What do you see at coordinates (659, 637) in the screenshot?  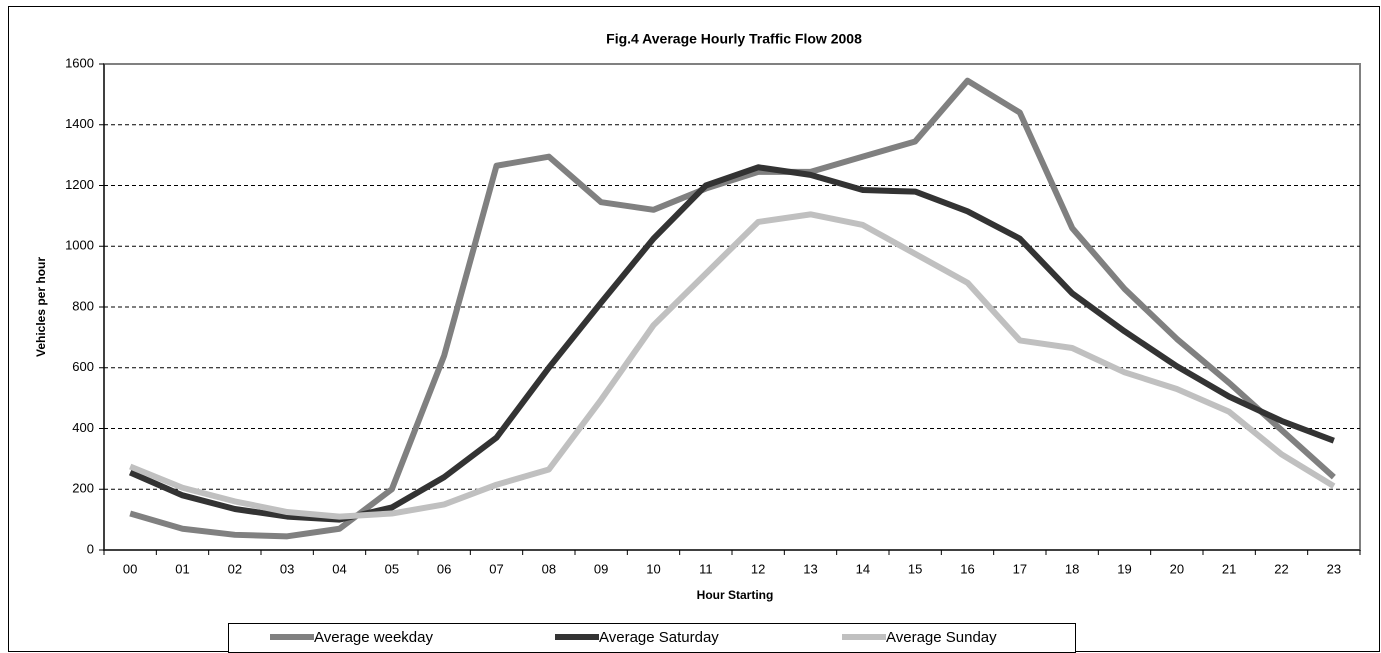 I see `legend-label: Average Saturday` at bounding box center [659, 637].